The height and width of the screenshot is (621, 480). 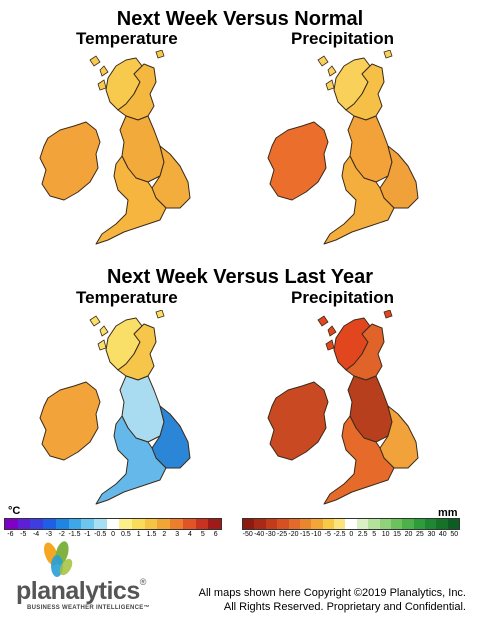 I want to click on section2-temperature-label: Temperature, so click(x=127, y=297).